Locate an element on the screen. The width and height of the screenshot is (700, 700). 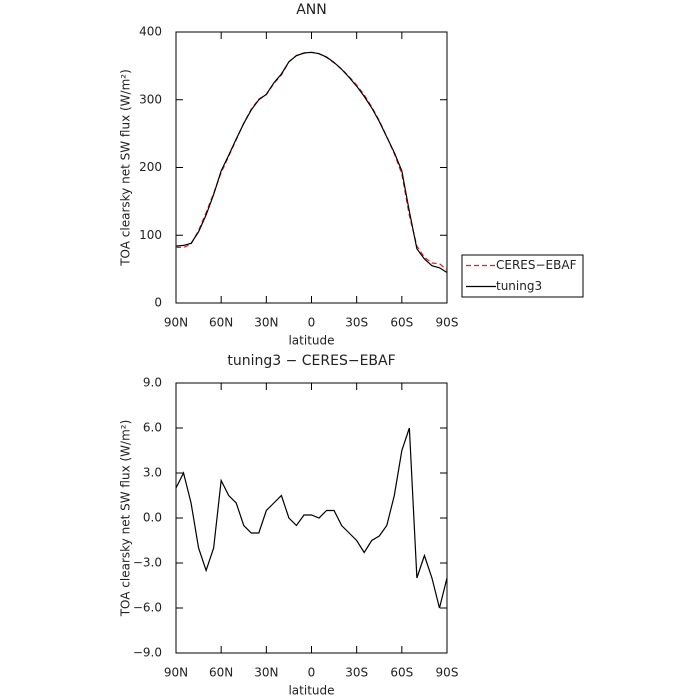
y-tick-label: 300 is located at coordinates (150, 99).